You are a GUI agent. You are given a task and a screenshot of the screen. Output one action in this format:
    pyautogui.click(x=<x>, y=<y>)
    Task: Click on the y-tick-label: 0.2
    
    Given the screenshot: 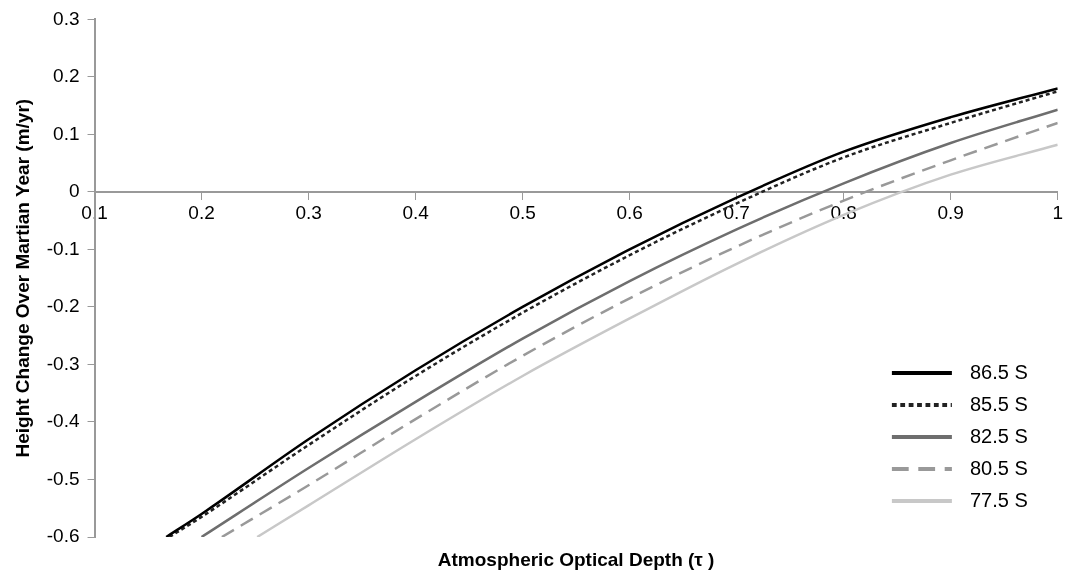 What is the action you would take?
    pyautogui.click(x=66, y=76)
    